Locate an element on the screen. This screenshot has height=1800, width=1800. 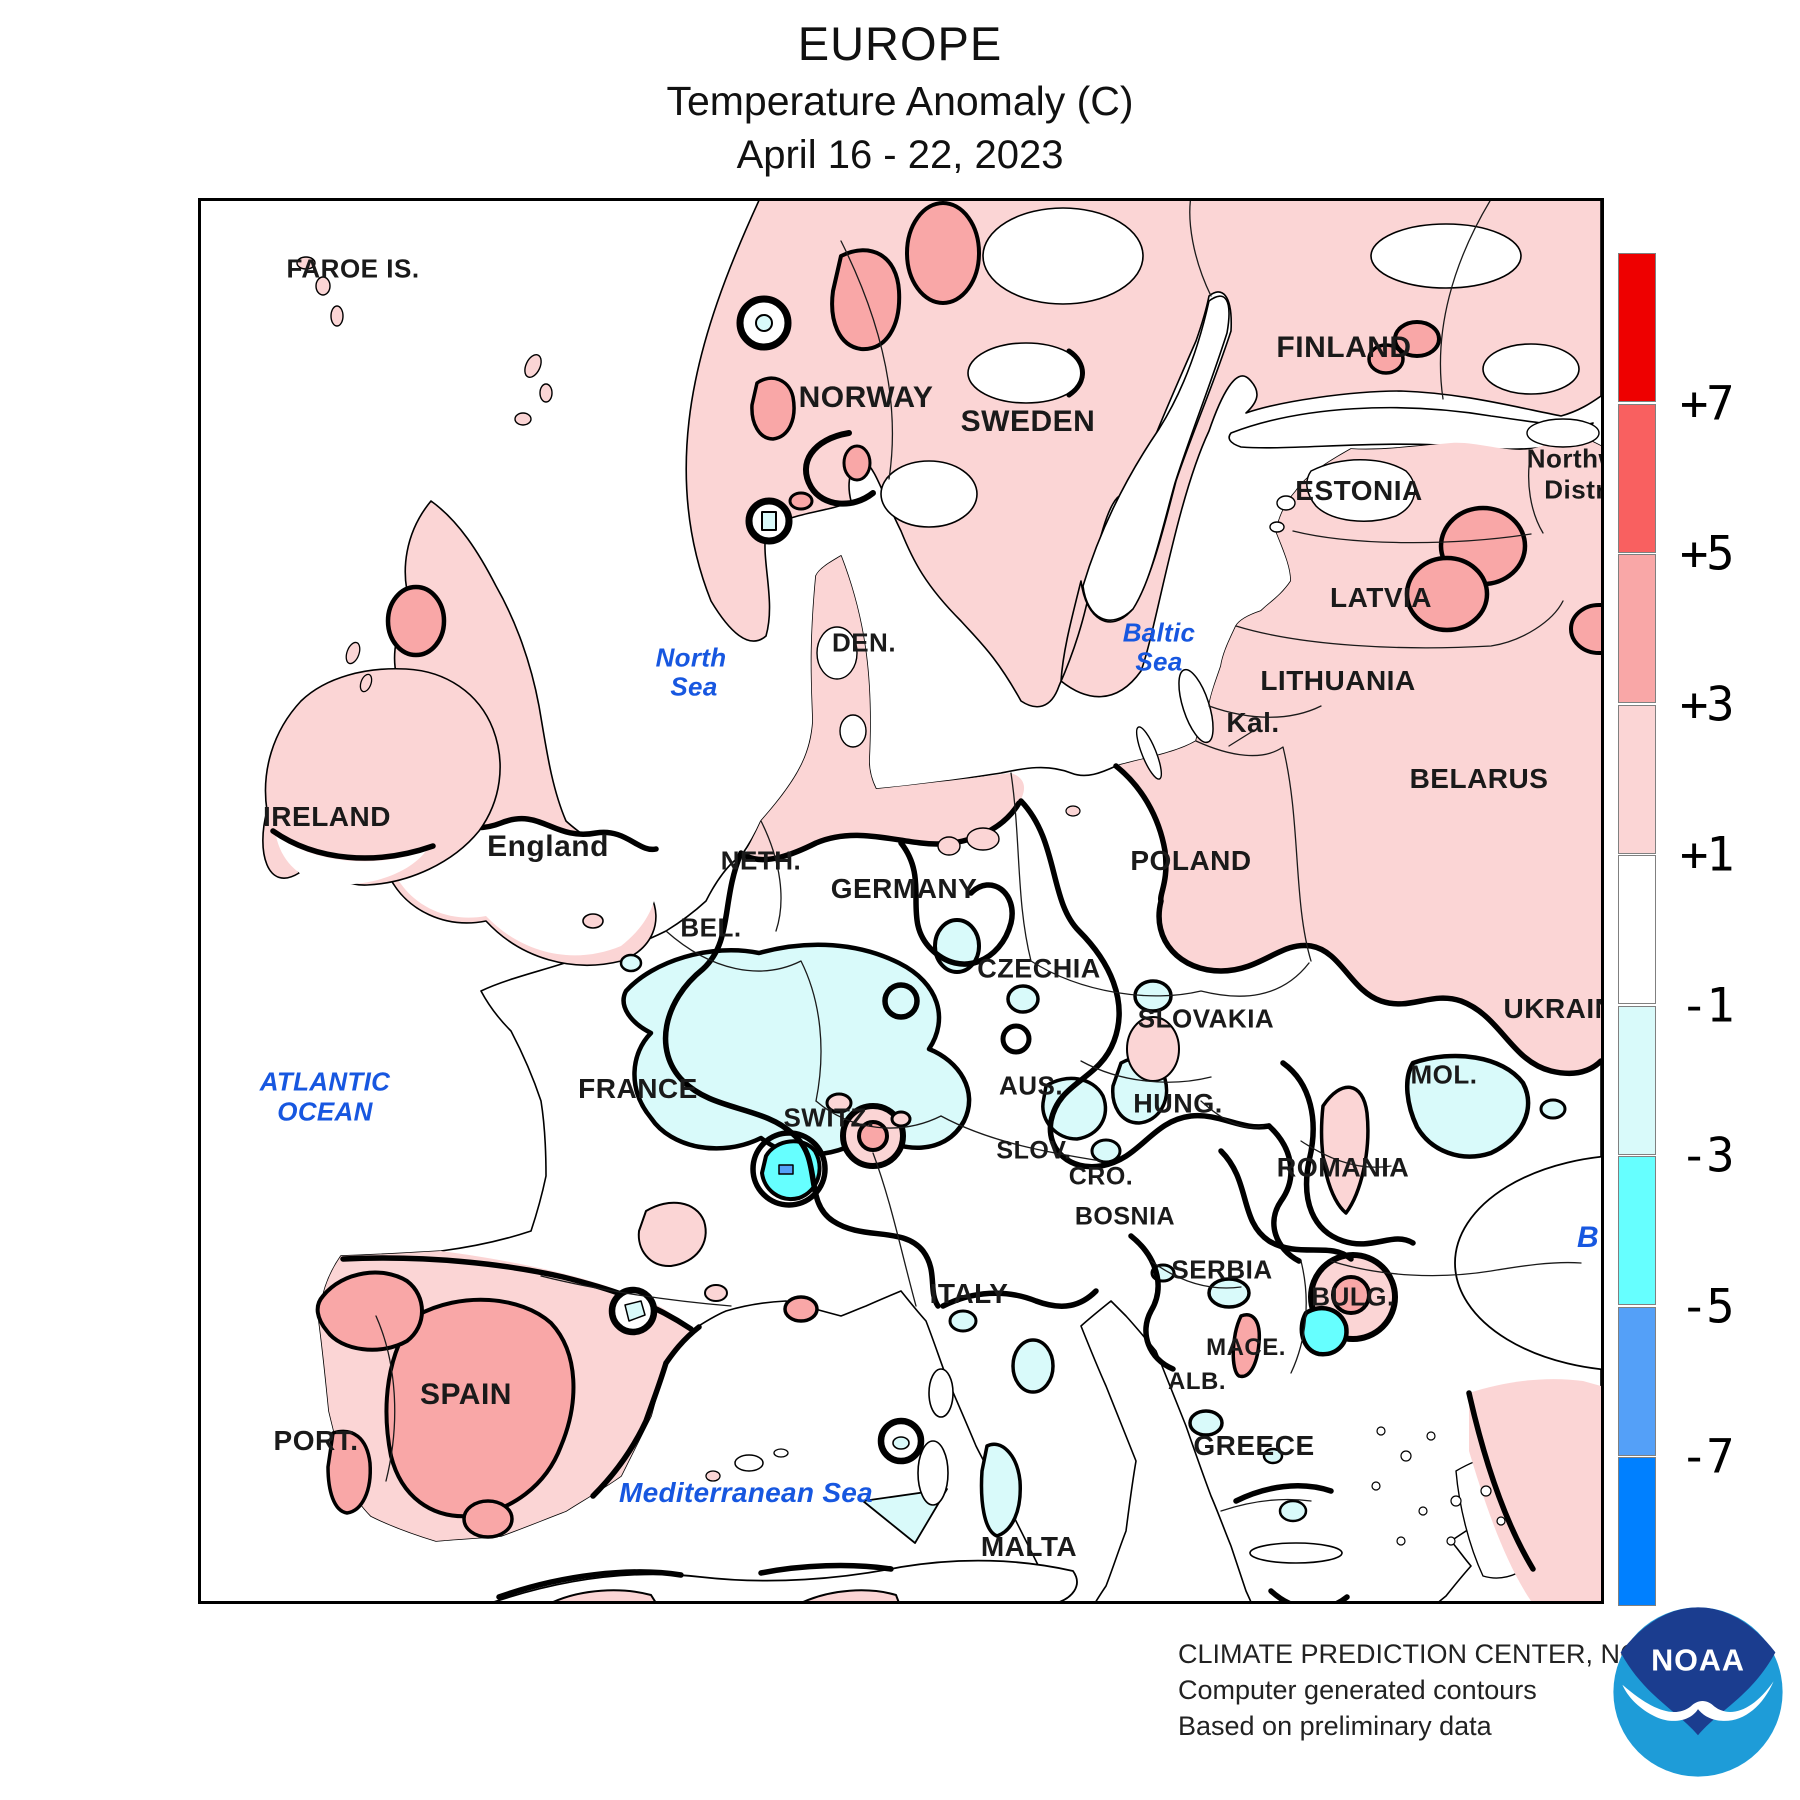
map-label-poland: POLAND is located at coordinates (1191, 860).